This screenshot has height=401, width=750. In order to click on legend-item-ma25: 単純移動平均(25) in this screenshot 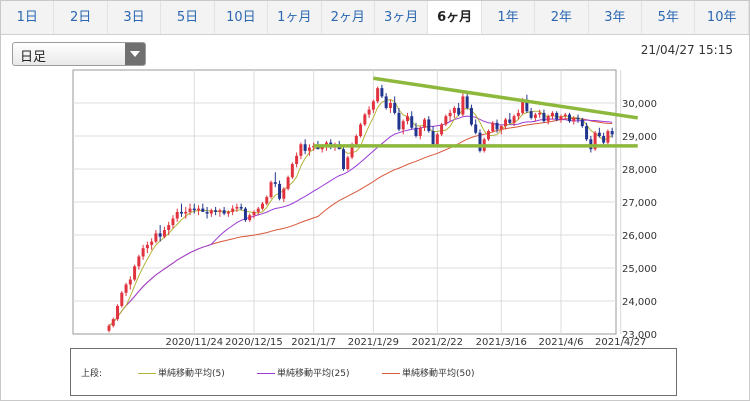, I will do `click(303, 372)`.